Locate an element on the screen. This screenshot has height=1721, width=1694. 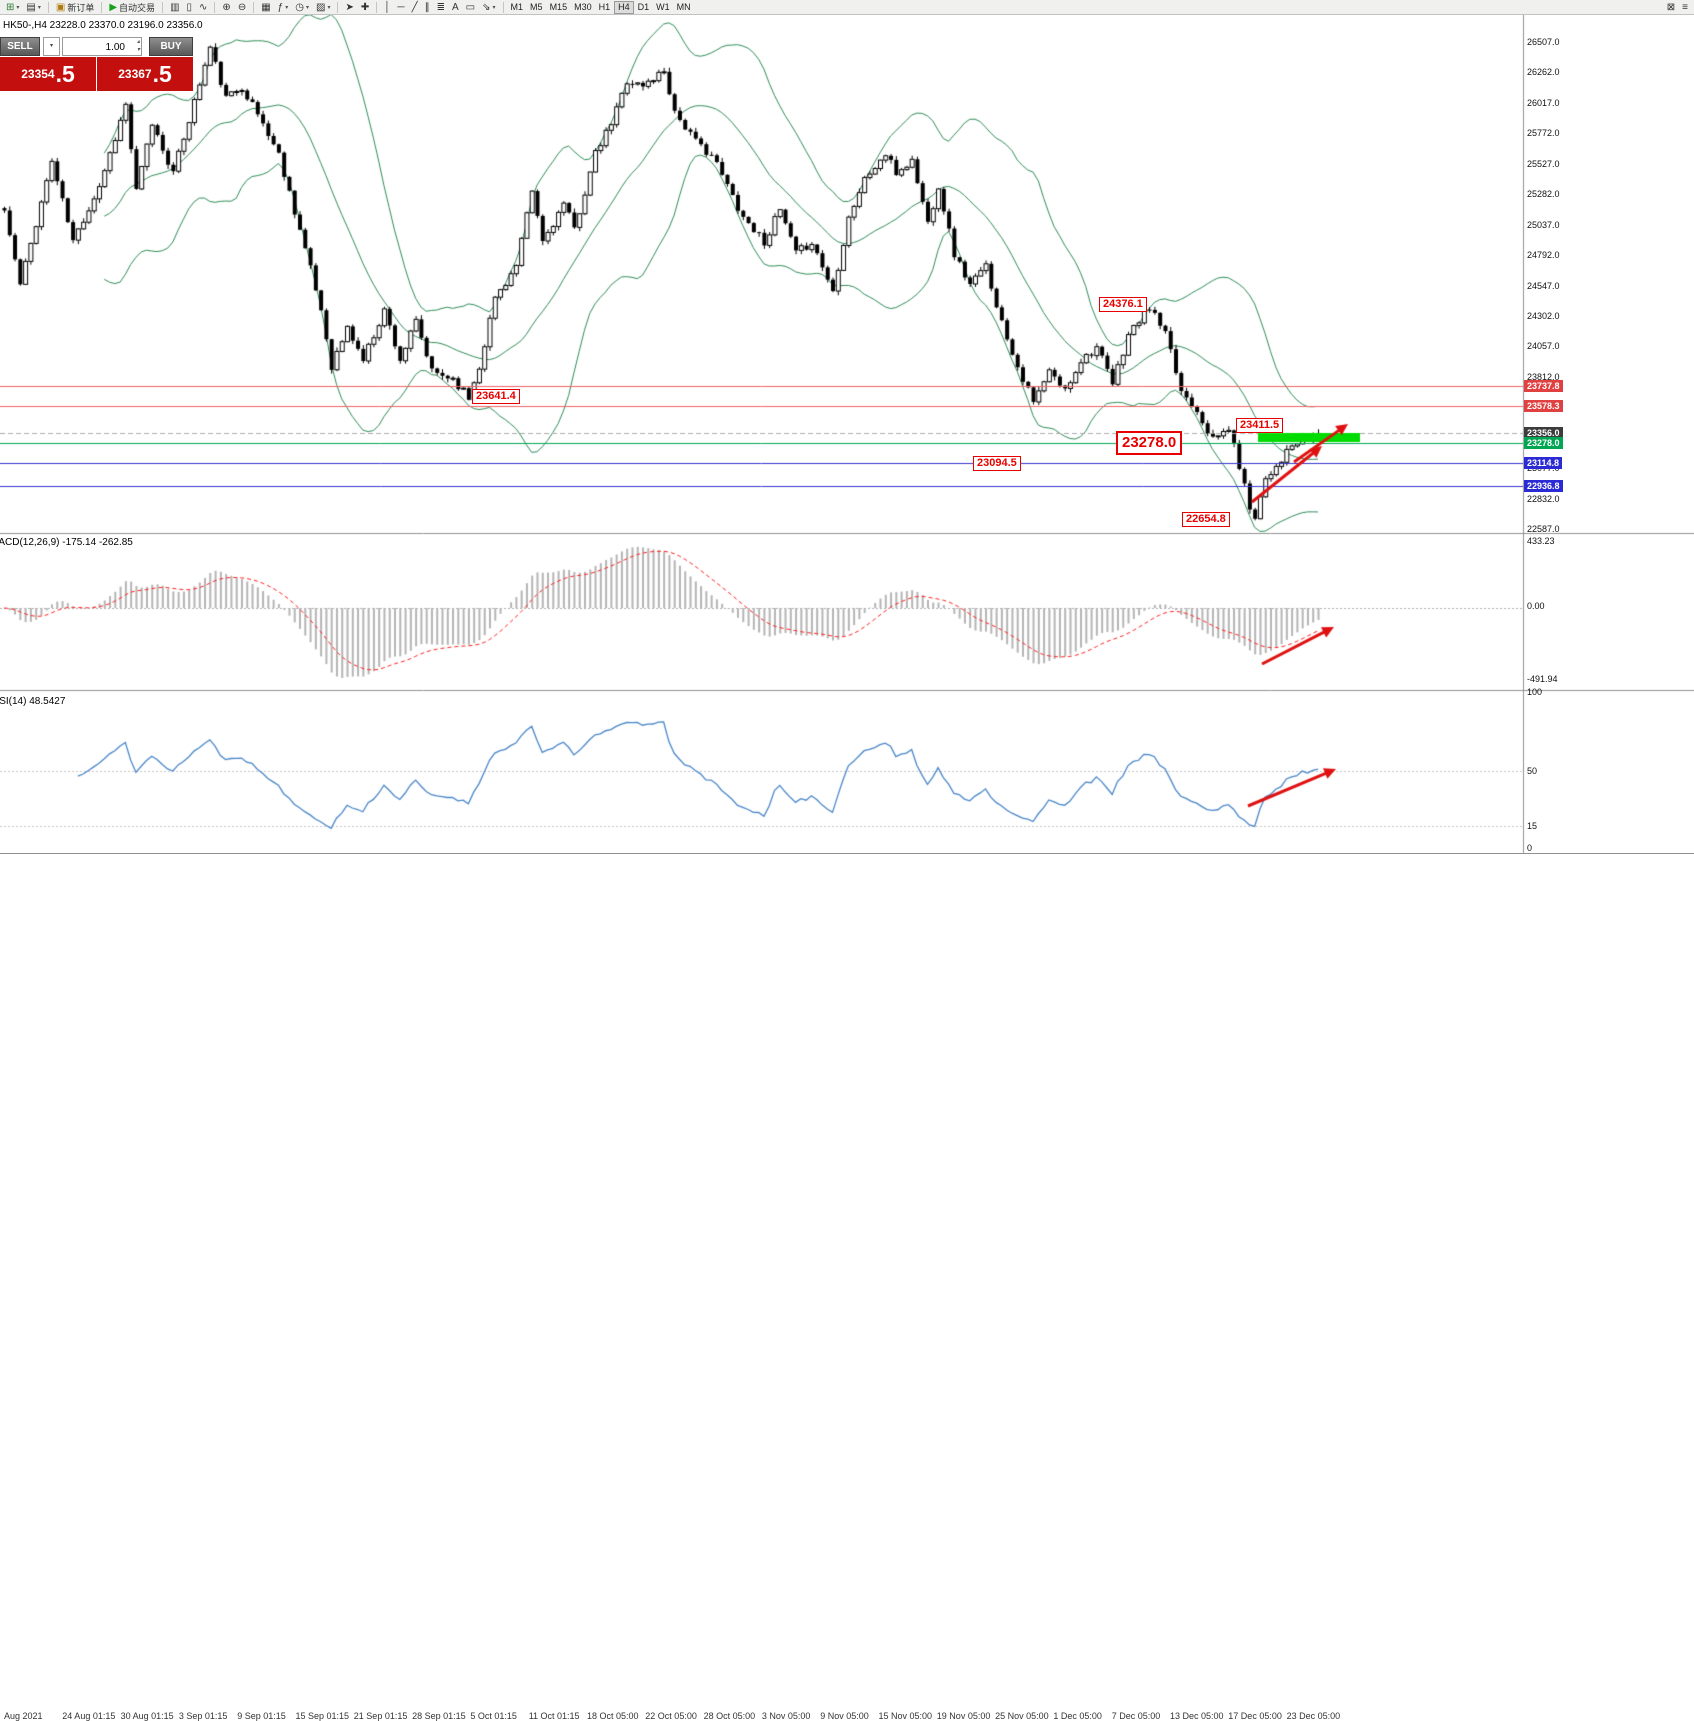
macd-indicator-label: MACD(12,26,9) -175.14 -262.85 is located at coordinates (66, 542).